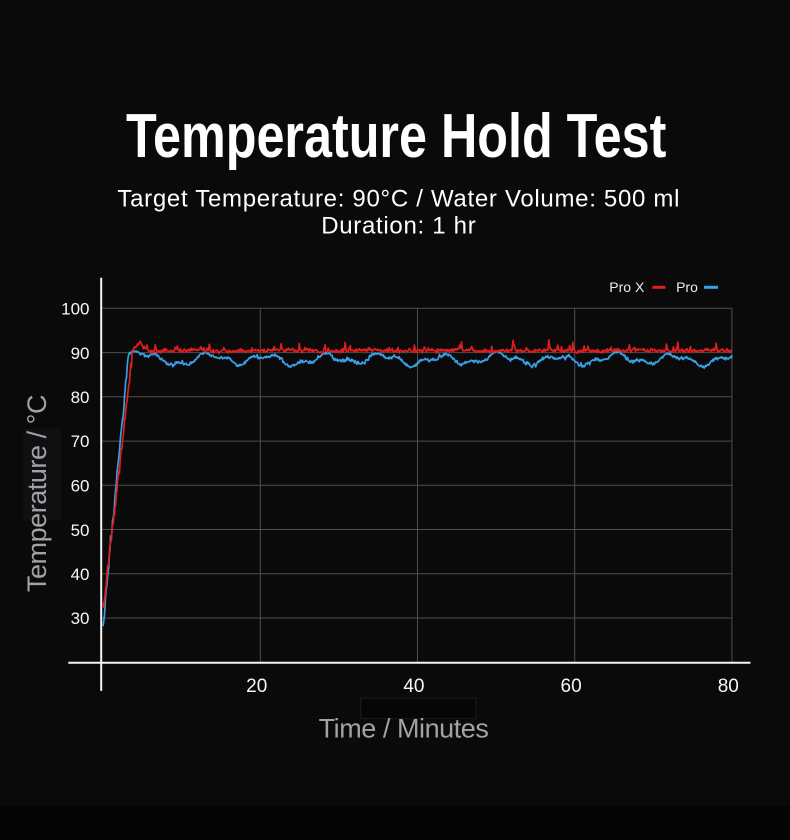 This screenshot has width=790, height=840. I want to click on svg-text: 20, so click(256, 686).